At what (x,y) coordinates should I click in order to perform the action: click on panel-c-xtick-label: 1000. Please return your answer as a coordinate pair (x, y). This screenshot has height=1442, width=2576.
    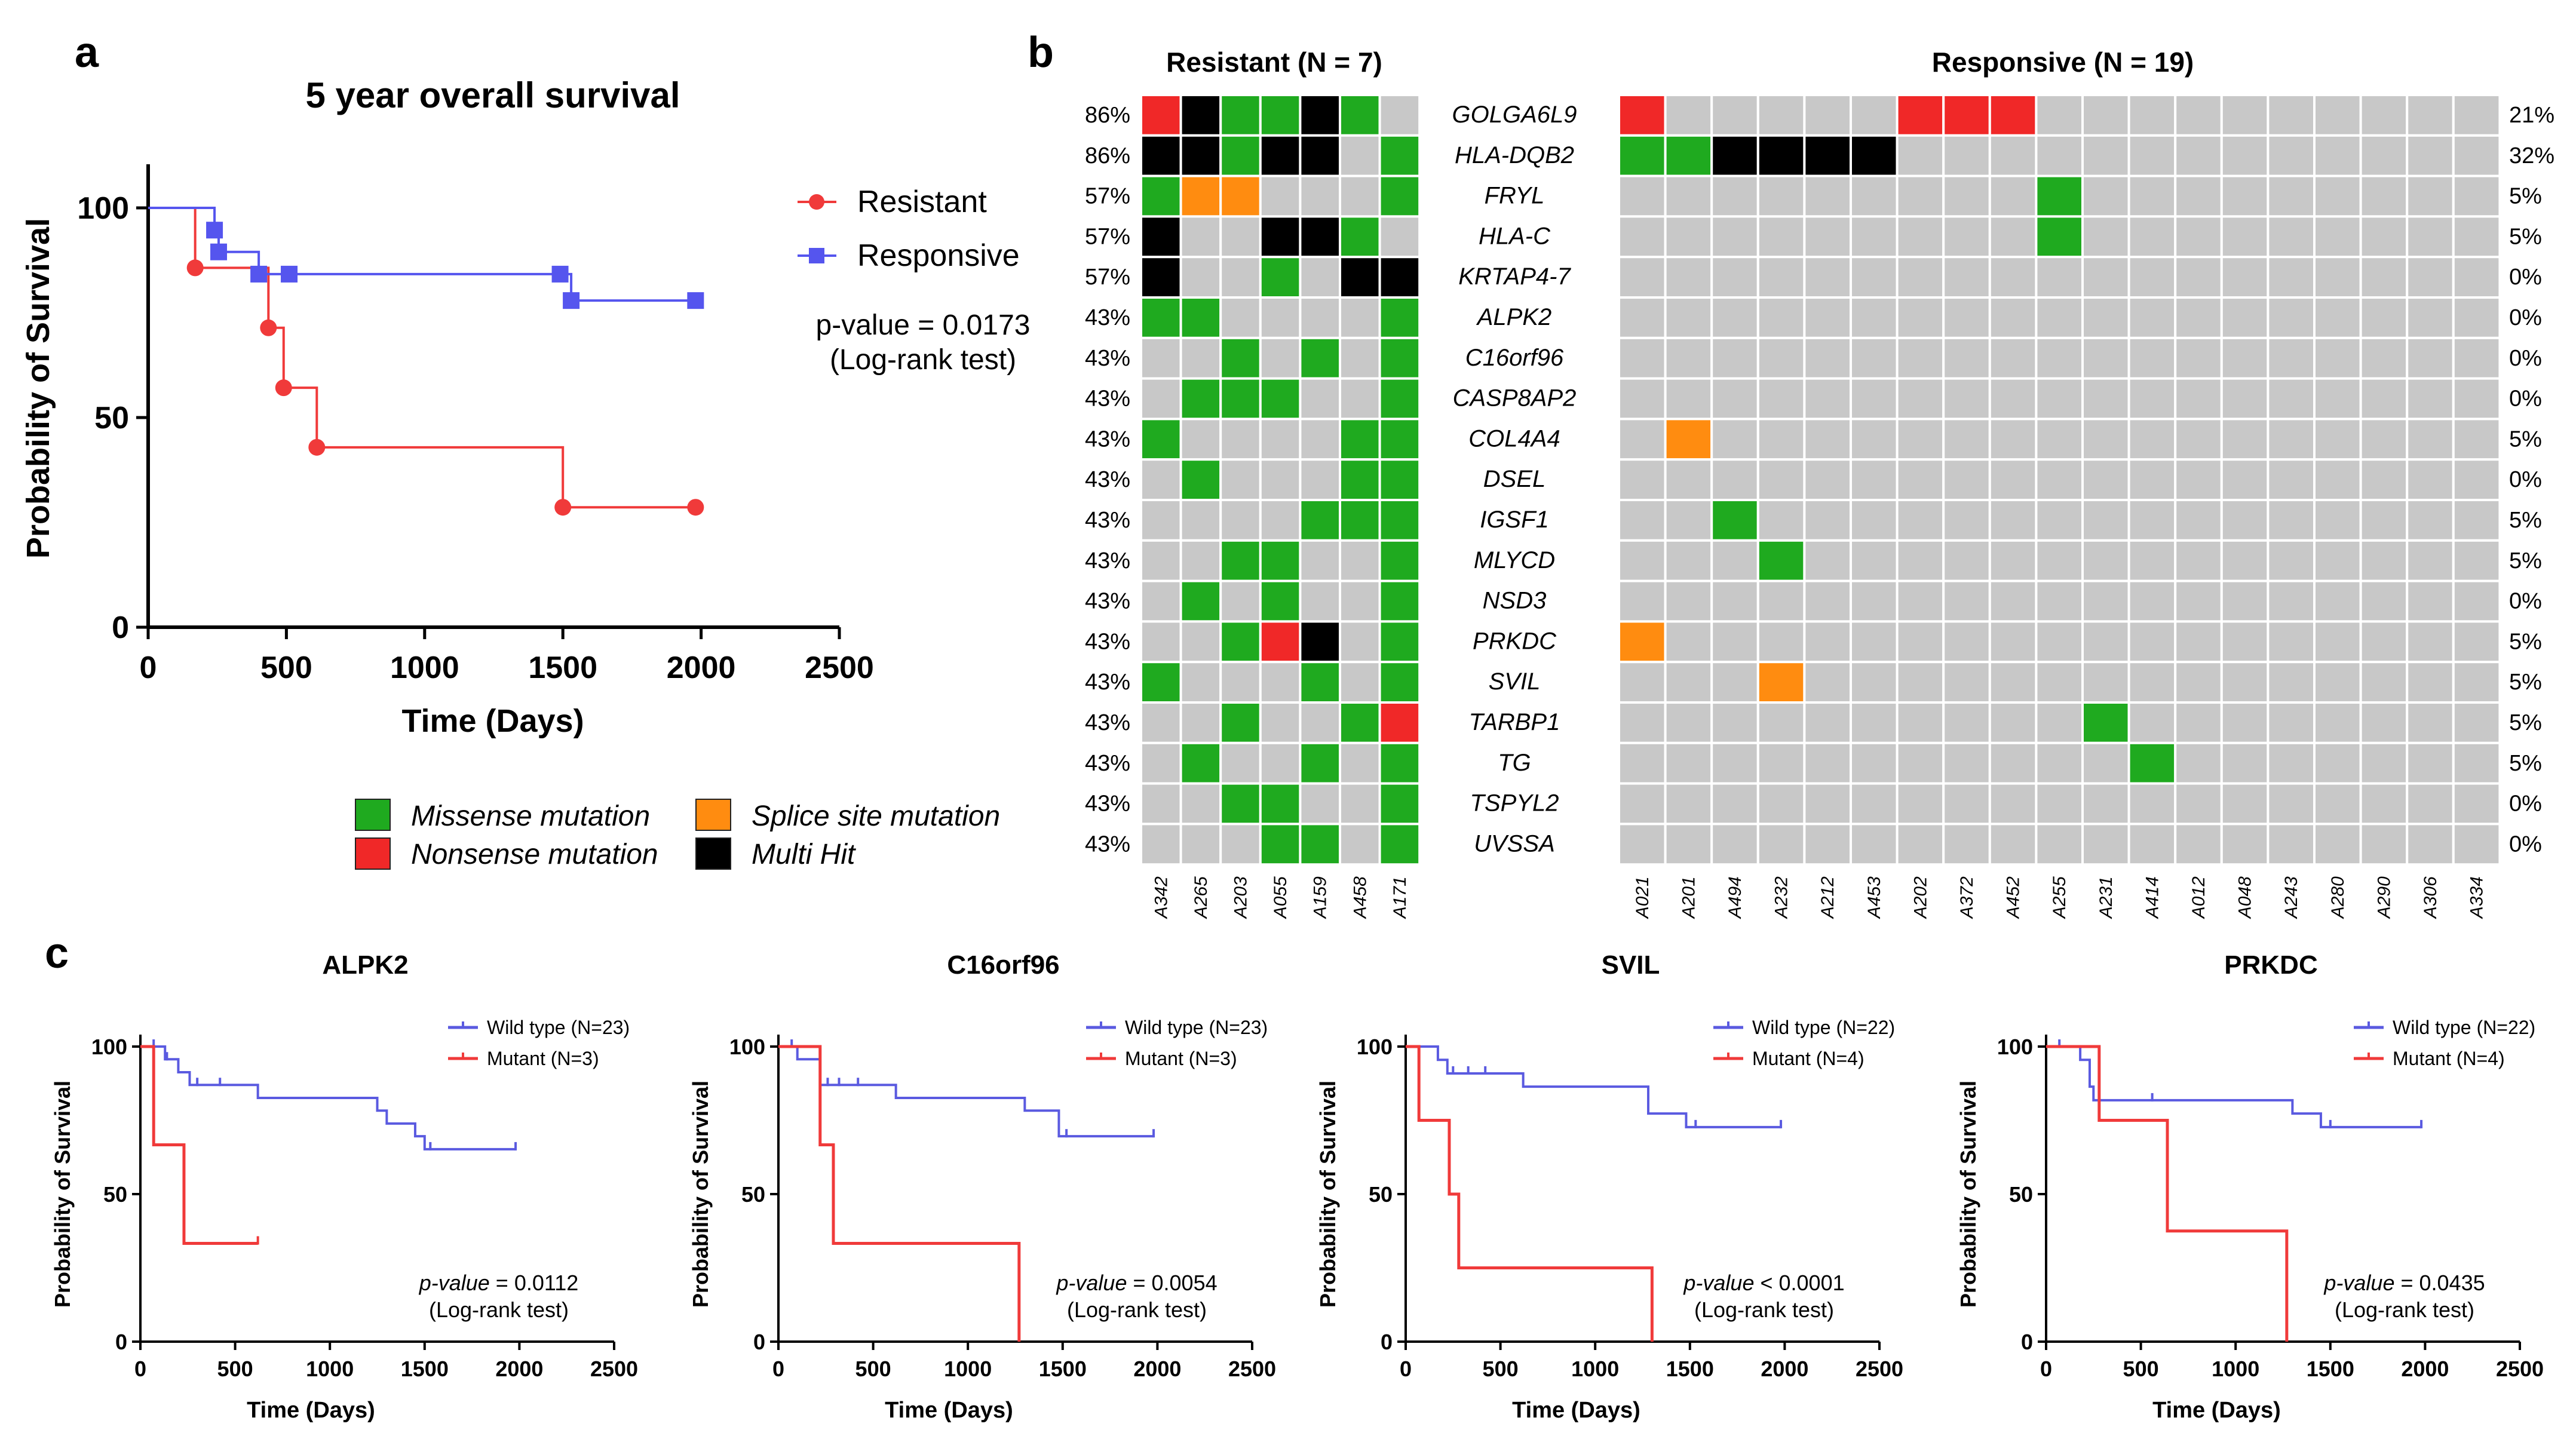
    Looking at the image, I should click on (330, 1369).